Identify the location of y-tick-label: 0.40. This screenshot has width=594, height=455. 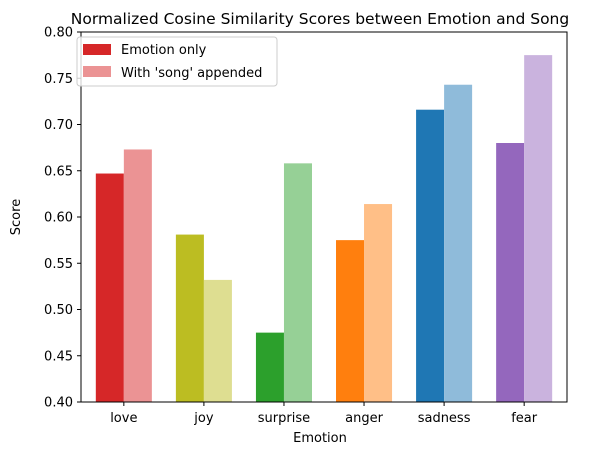
(58, 403).